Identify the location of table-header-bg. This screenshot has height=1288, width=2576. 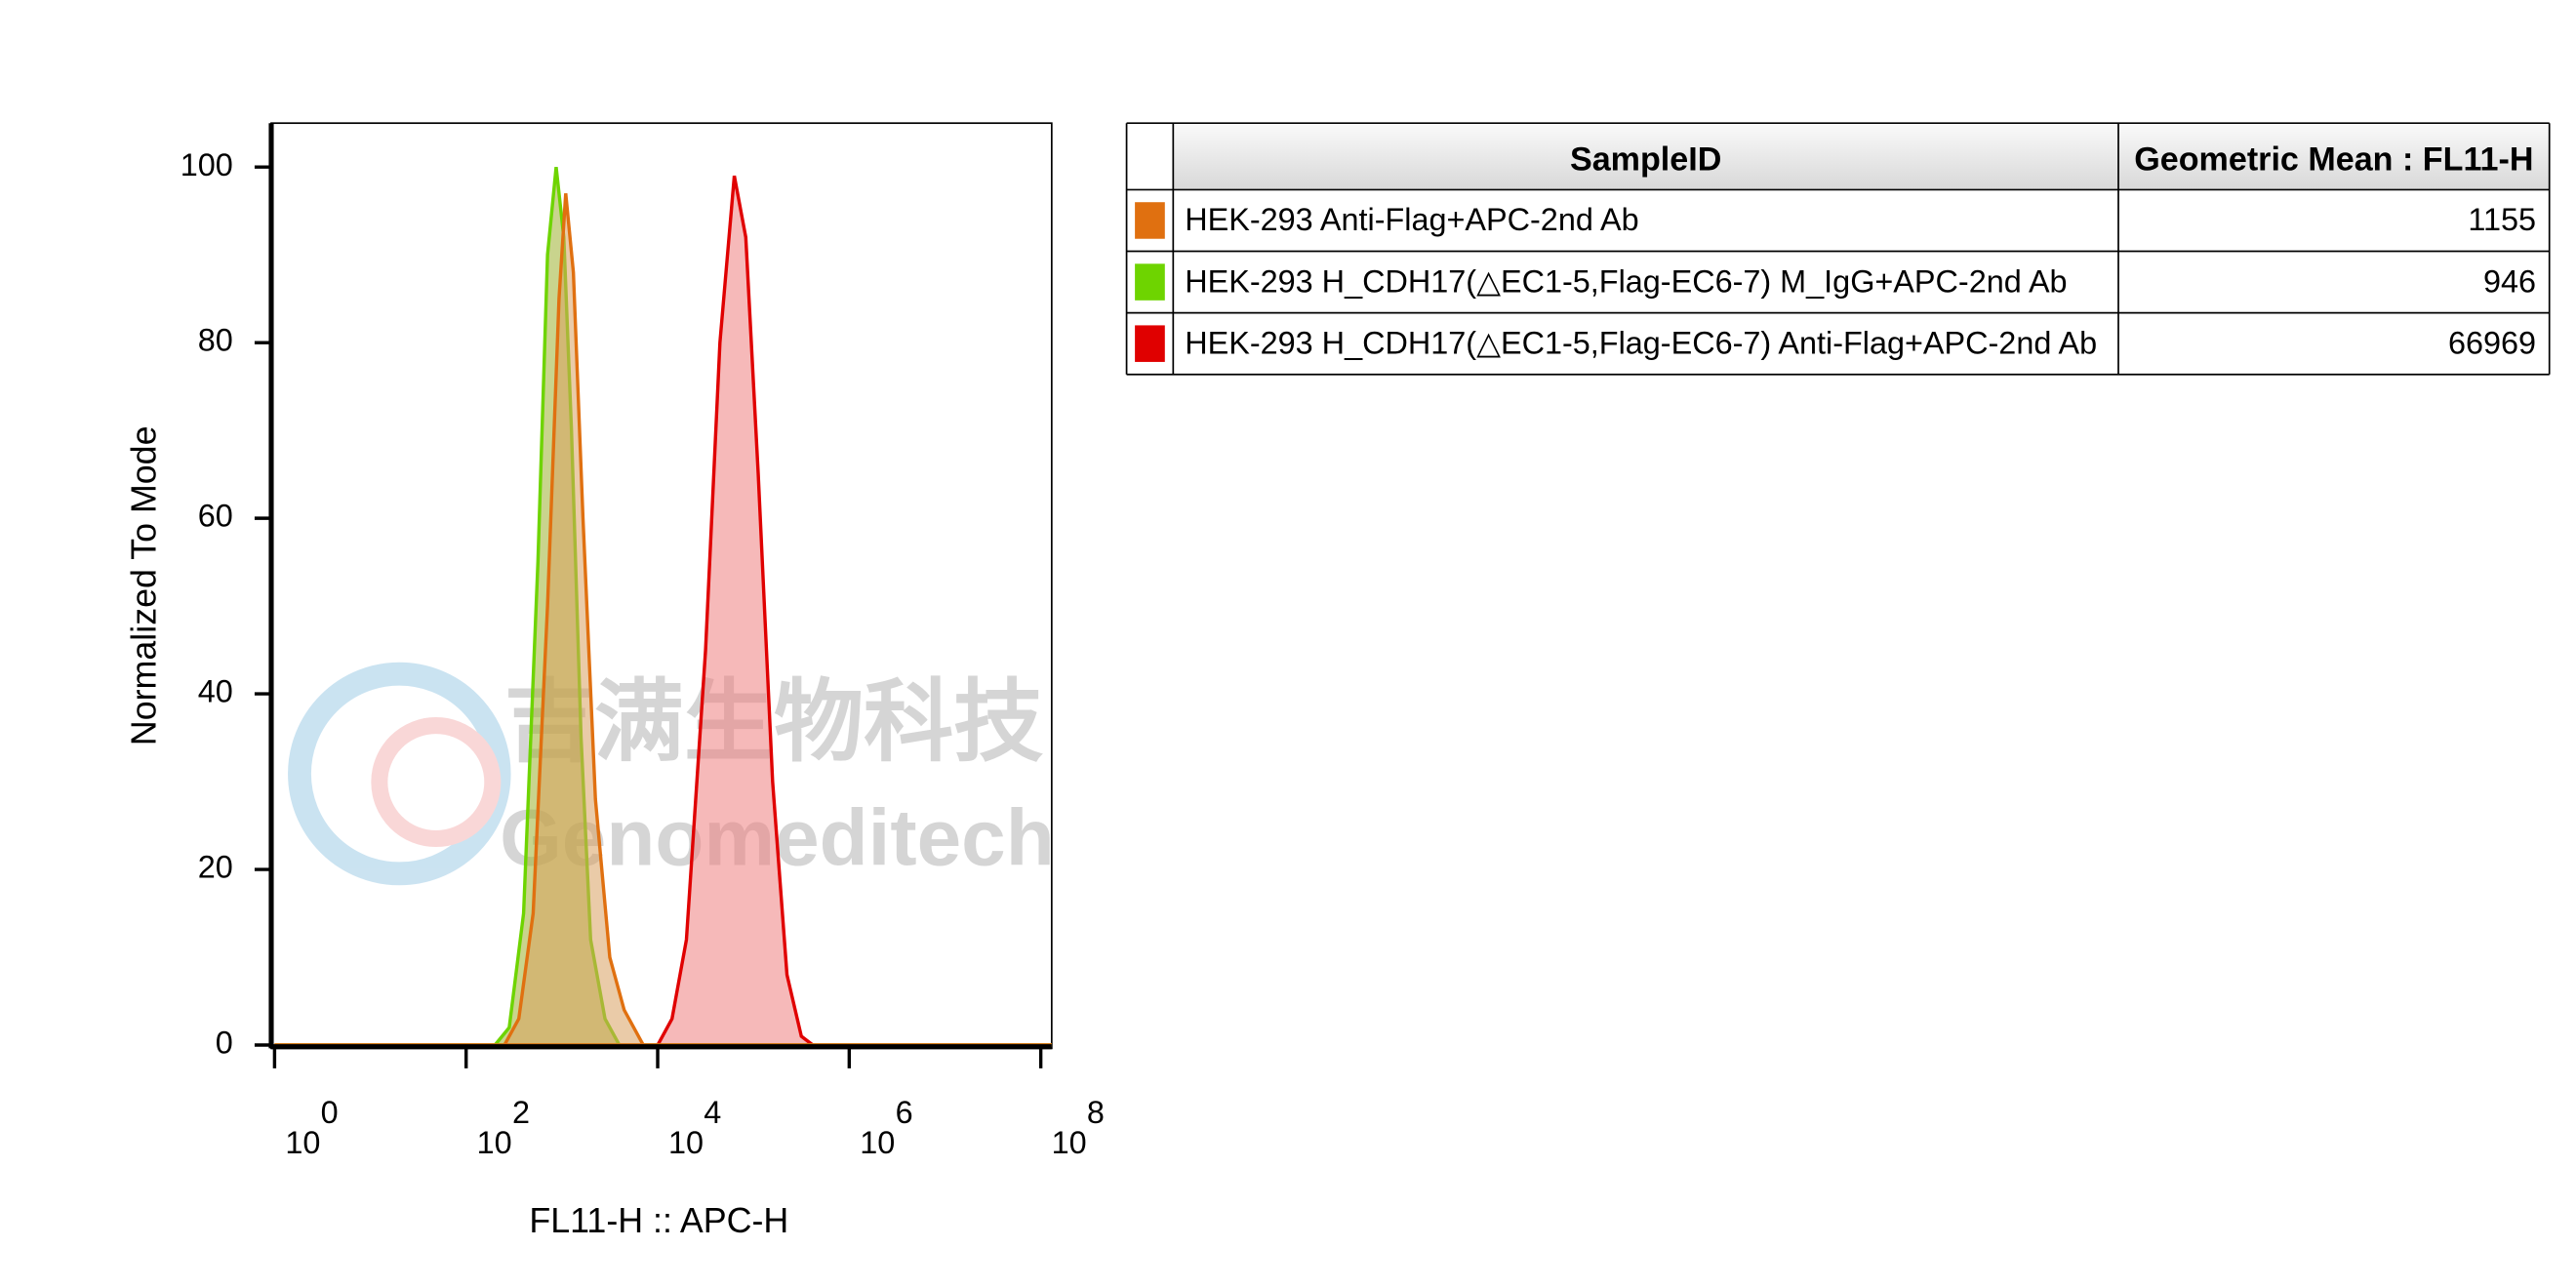
(1861, 156).